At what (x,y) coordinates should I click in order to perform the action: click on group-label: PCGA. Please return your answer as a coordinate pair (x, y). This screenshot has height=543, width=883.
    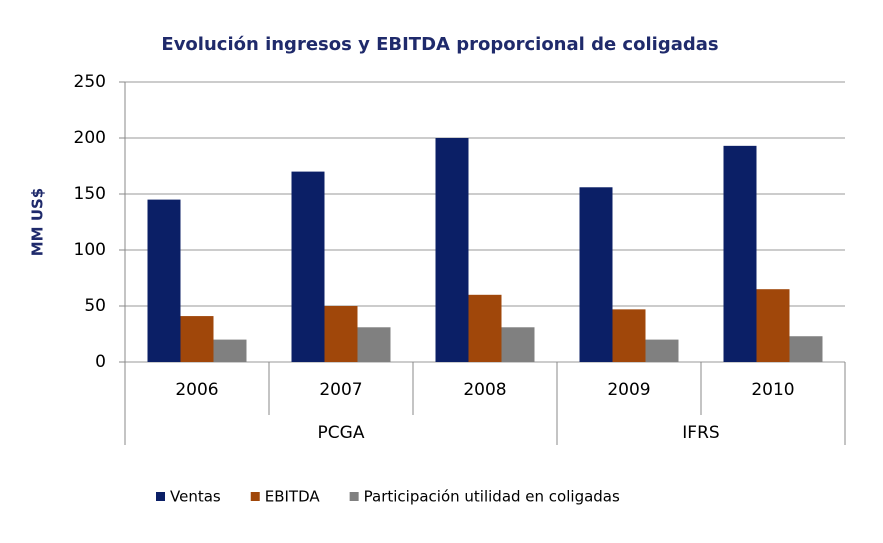
    Looking at the image, I should click on (341, 433).